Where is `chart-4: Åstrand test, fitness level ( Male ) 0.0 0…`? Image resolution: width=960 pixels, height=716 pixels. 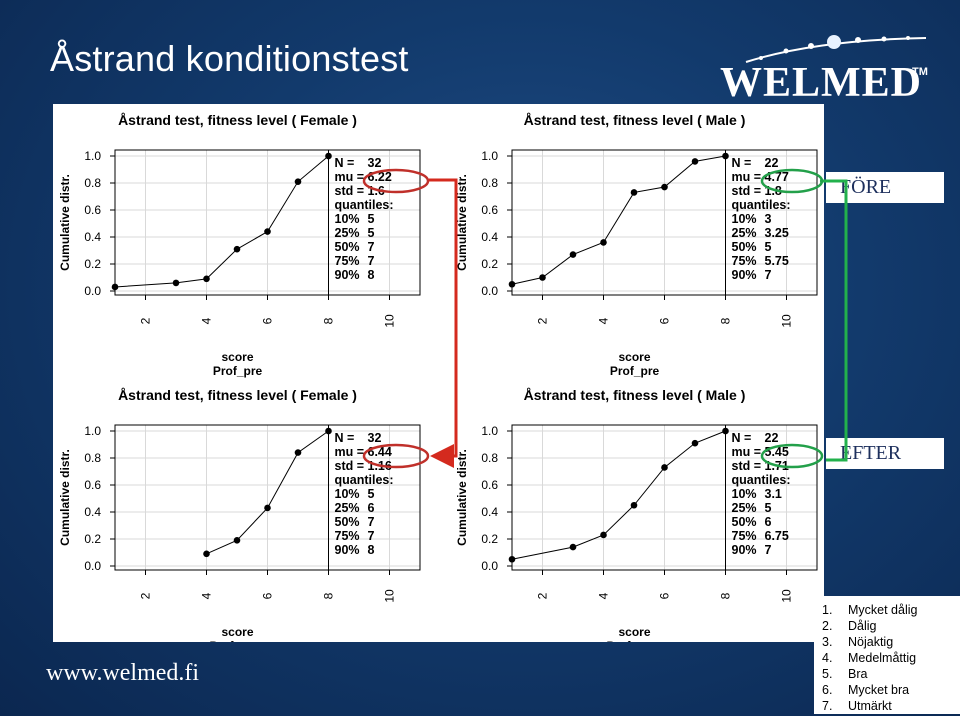
chart-4: Åstrand test, fitness level ( Male ) 0.0 0… is located at coordinates (636, 520).